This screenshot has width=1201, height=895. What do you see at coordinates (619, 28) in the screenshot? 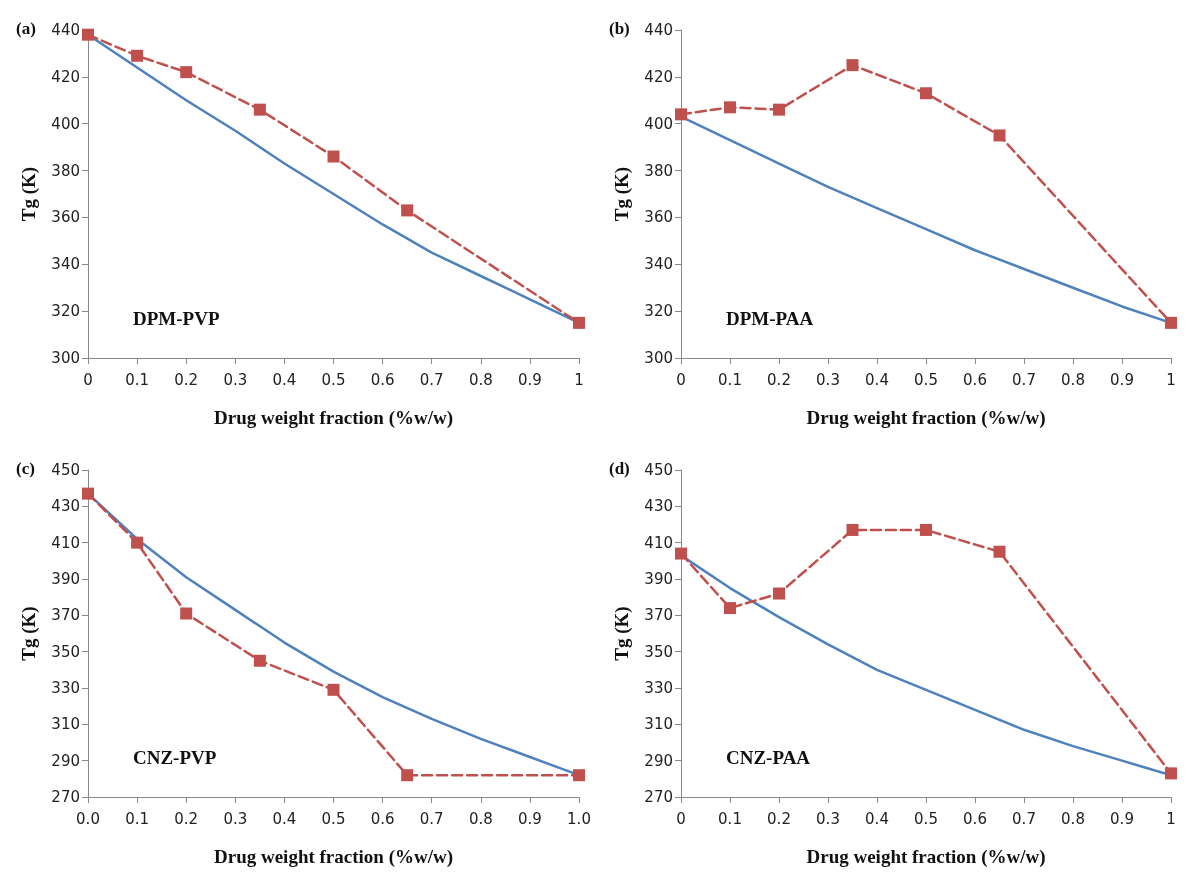
I see `text: (b)` at bounding box center [619, 28].